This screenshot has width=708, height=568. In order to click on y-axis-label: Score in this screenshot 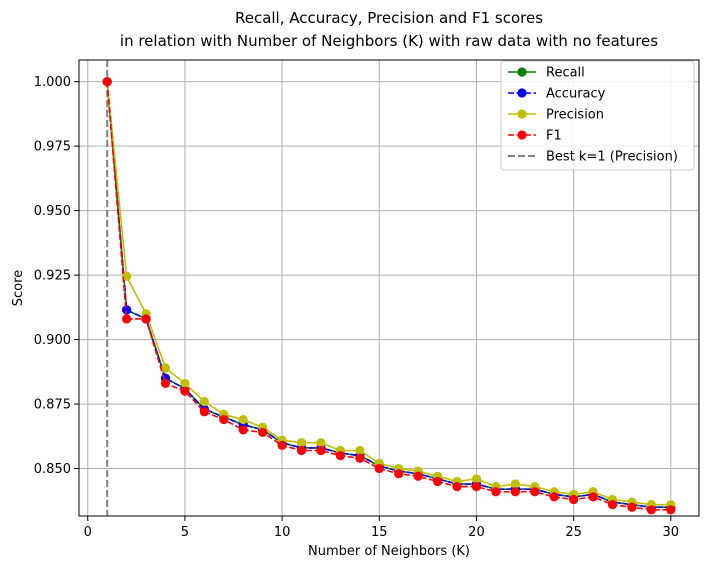, I will do `click(18, 288)`.